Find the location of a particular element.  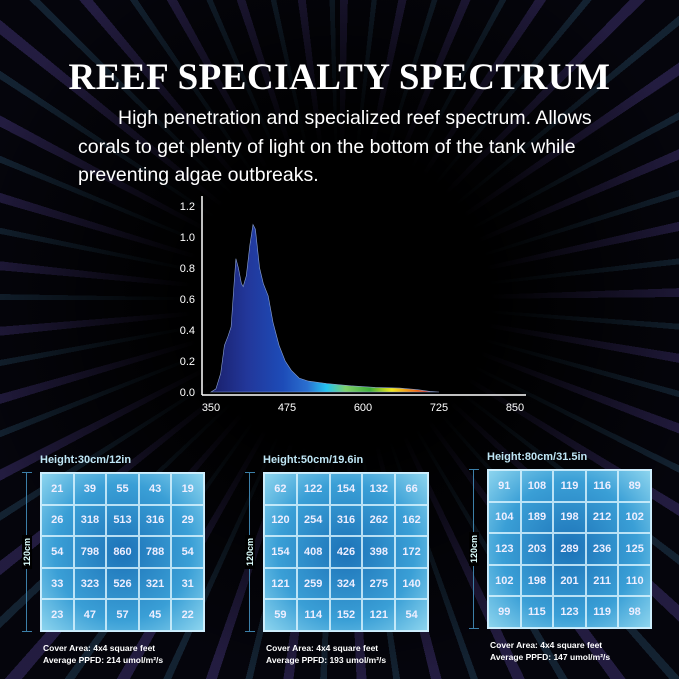

ppfd-cell: 408 is located at coordinates (313, 552).